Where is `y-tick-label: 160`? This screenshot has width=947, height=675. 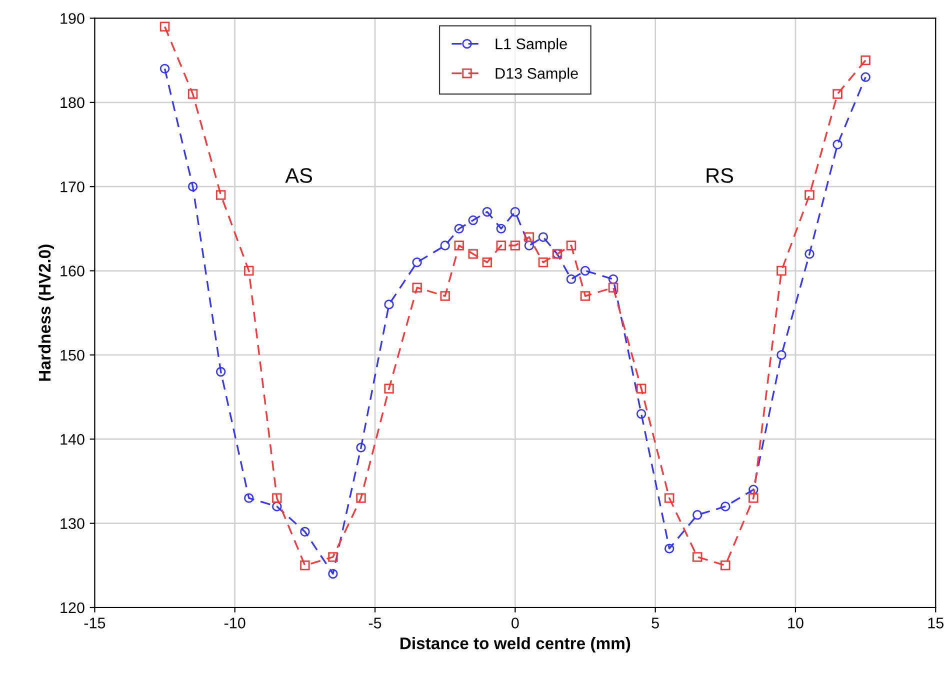
y-tick-label: 160 is located at coordinates (72, 271).